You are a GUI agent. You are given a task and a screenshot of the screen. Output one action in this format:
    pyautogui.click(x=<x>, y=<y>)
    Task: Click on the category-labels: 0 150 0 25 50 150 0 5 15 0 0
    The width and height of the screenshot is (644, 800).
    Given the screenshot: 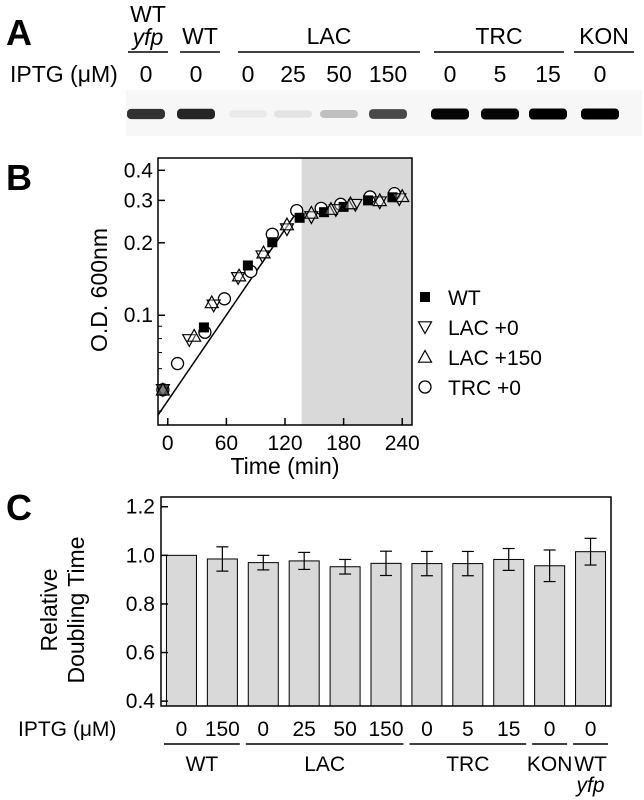 What is the action you would take?
    pyautogui.click(x=386, y=729)
    